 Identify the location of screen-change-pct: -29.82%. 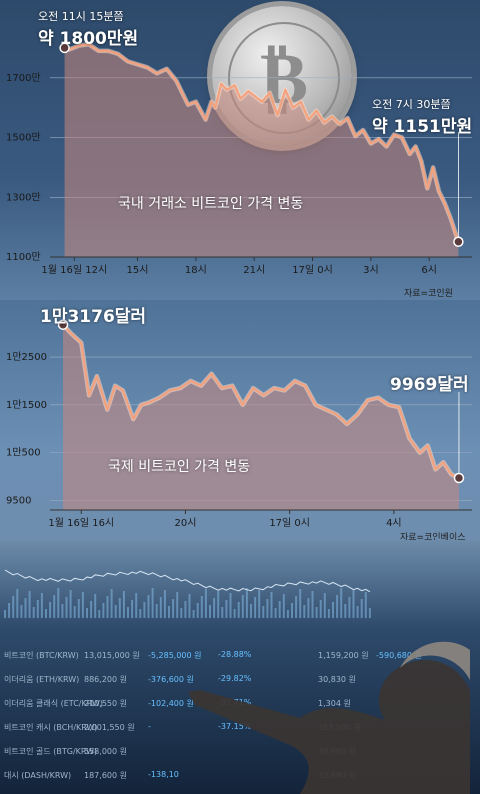
(235, 678).